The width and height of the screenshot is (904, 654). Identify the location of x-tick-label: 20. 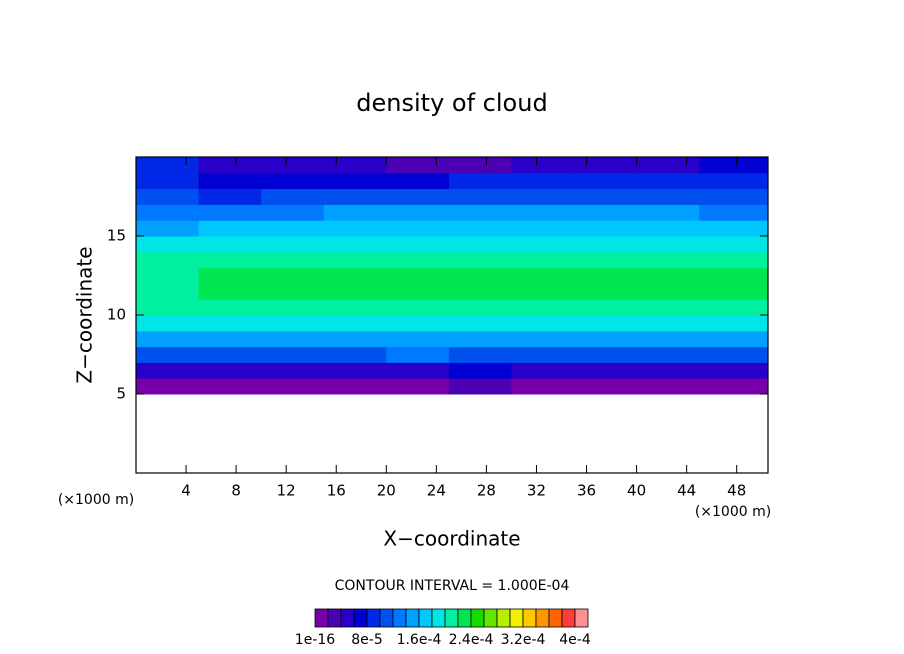
(386, 491).